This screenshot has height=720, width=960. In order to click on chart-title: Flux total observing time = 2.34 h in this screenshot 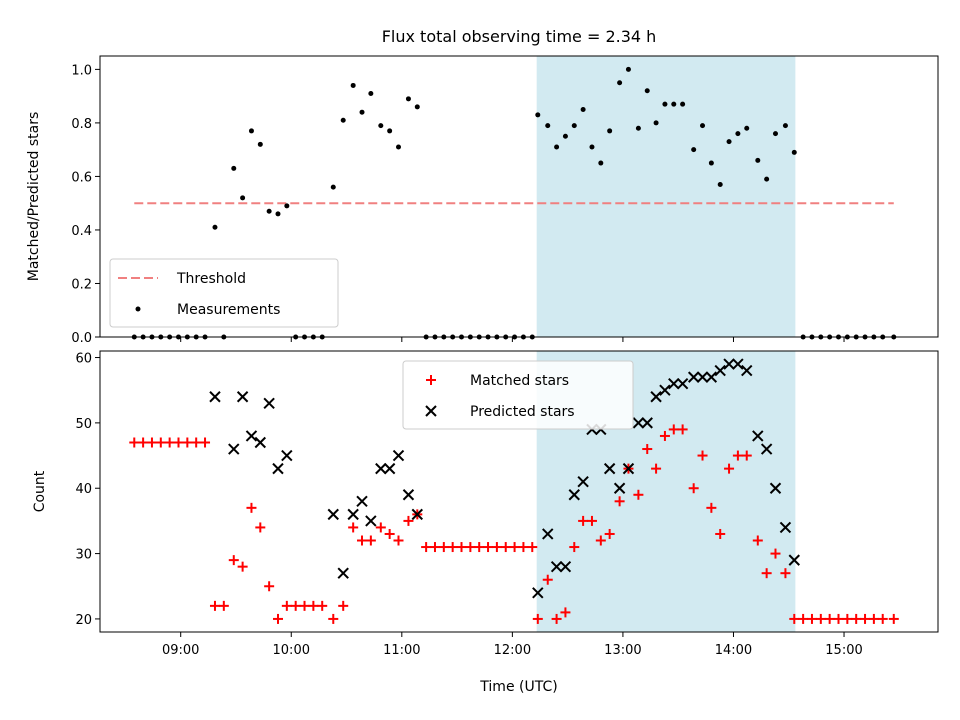, I will do `click(519, 36)`.